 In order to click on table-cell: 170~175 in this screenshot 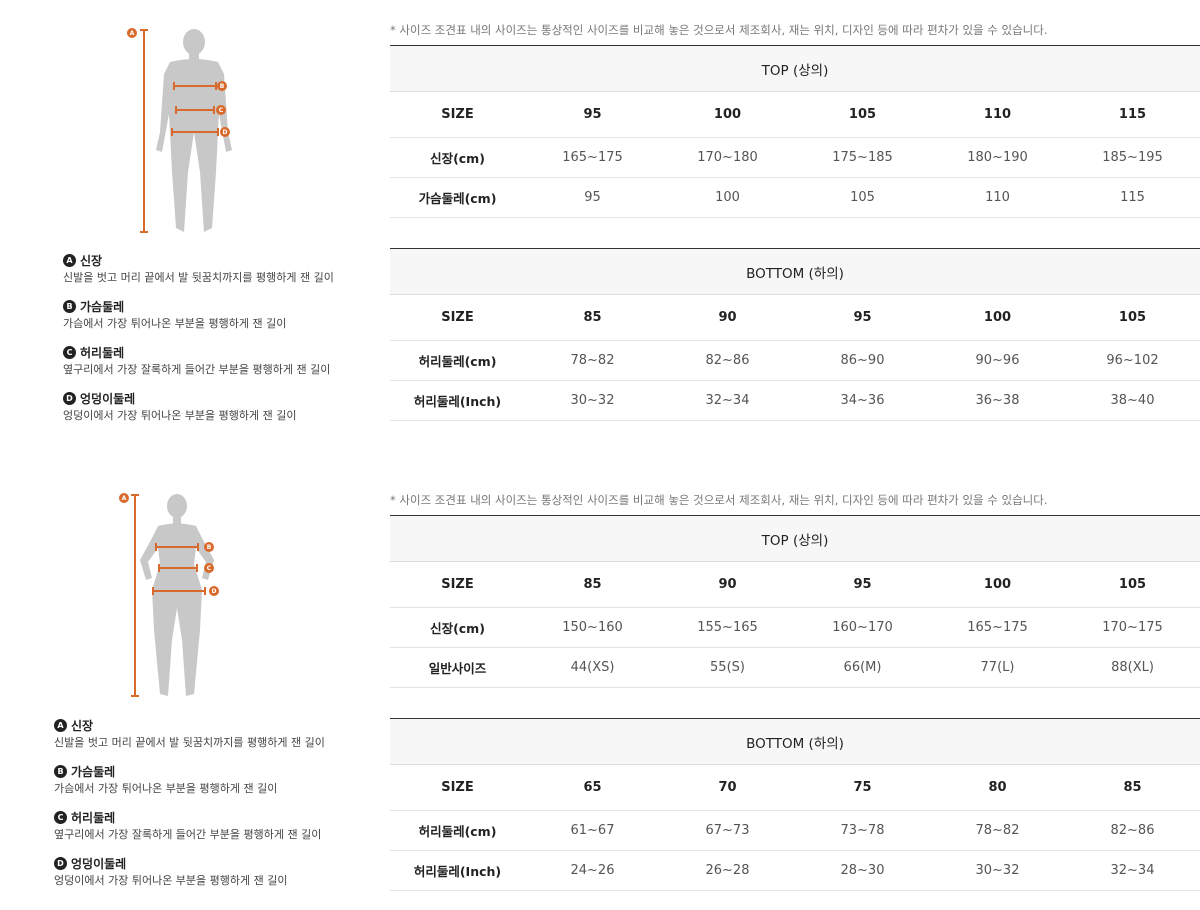, I will do `click(1132, 627)`.